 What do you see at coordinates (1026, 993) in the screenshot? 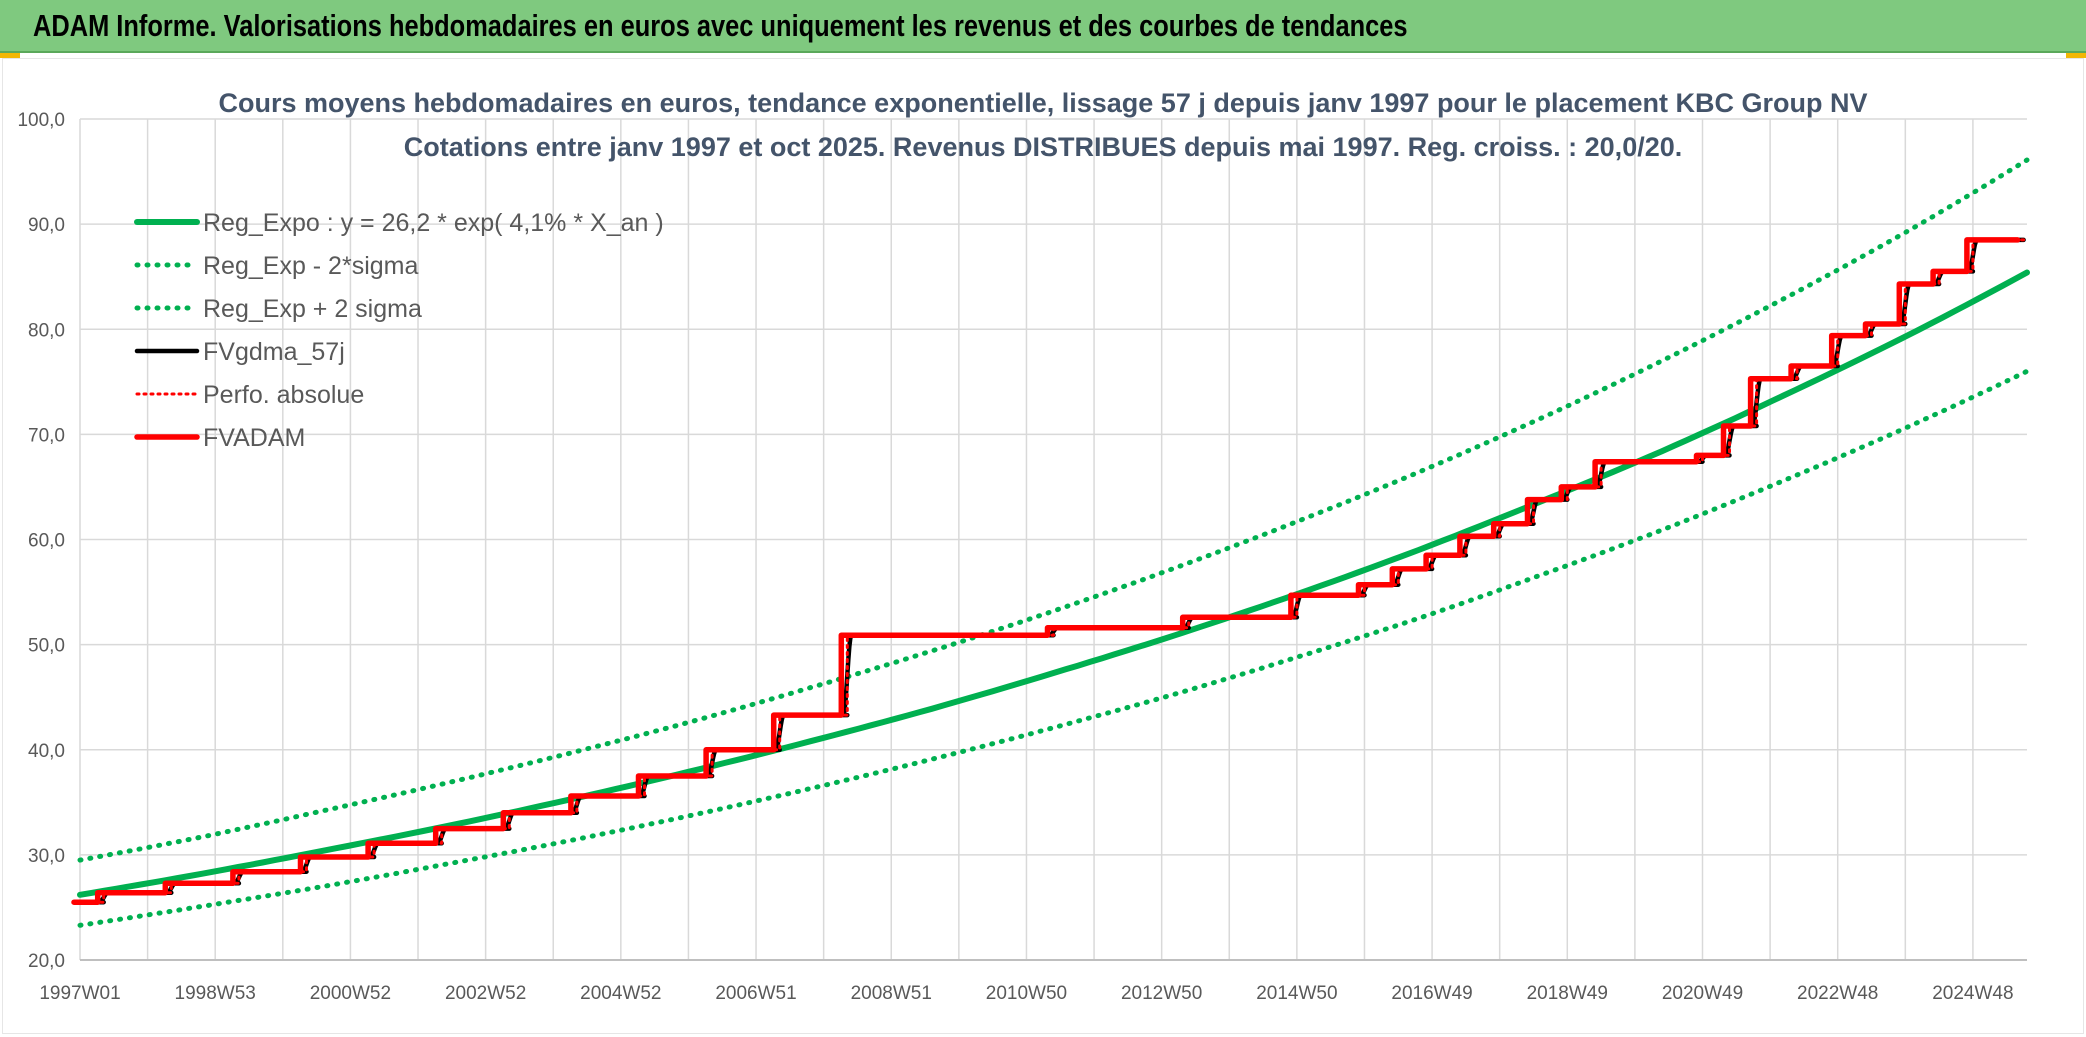
I see `x-tick-label: 2010W50` at bounding box center [1026, 993].